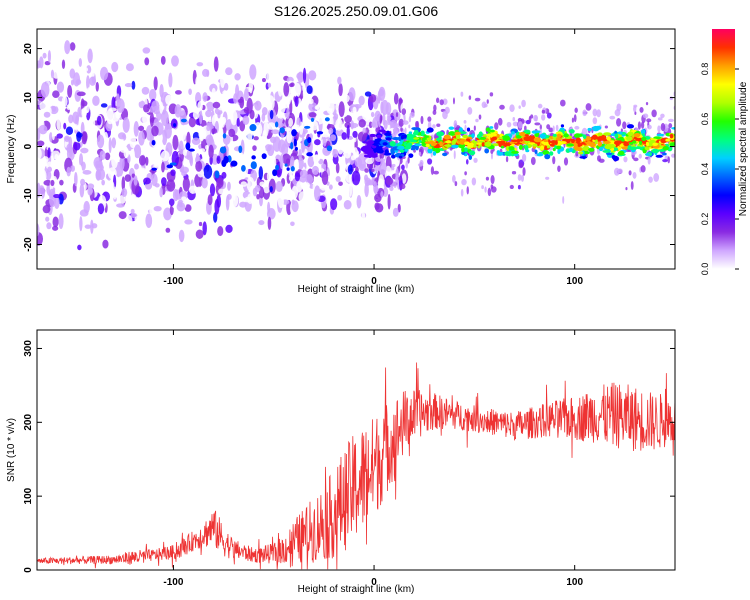  What do you see at coordinates (574, 582) in the screenshot?
I see `snr-x-tick-label: 100` at bounding box center [574, 582].